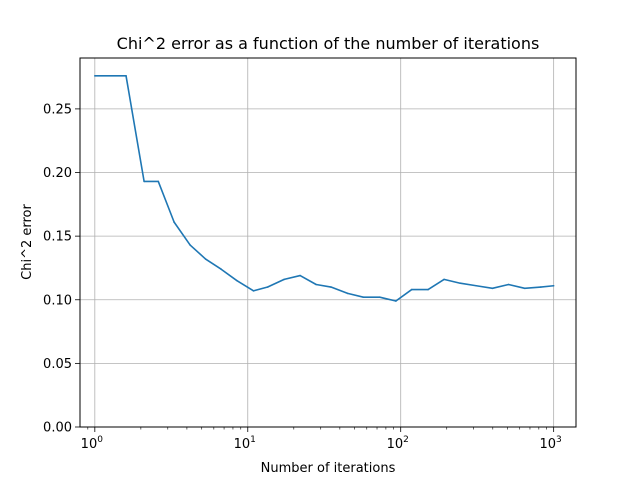 The height and width of the screenshot is (480, 640). I want to click on y-tick-label: 0.00, so click(57, 428).